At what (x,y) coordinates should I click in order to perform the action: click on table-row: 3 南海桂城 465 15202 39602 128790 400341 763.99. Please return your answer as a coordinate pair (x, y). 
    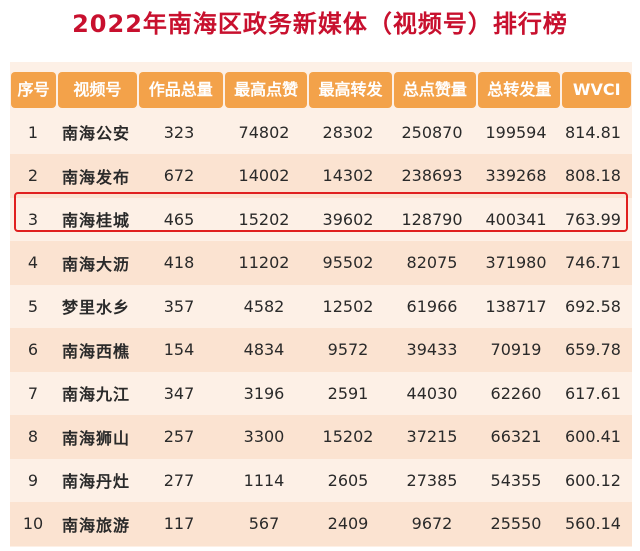
    Looking at the image, I should click on (321, 219).